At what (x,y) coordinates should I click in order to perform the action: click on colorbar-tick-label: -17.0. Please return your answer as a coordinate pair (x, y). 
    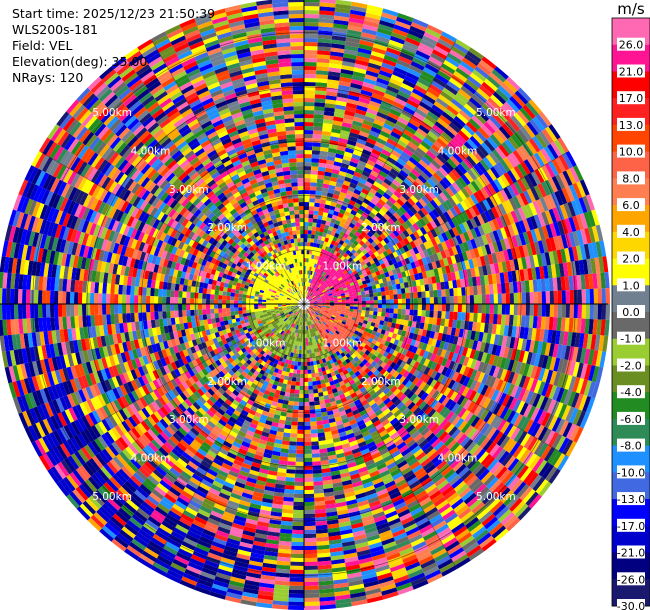
    Looking at the image, I should click on (631, 526).